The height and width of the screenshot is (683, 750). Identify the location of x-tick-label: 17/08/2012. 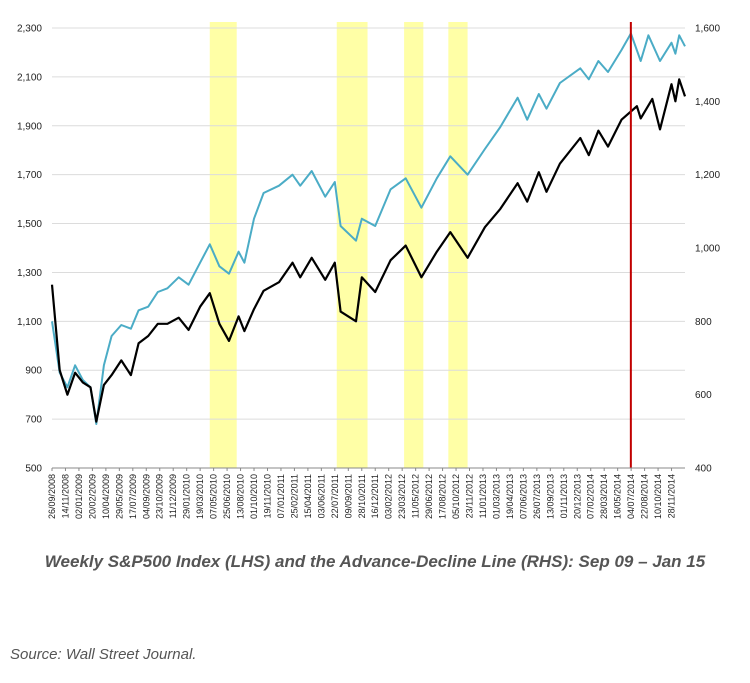
(443, 496).